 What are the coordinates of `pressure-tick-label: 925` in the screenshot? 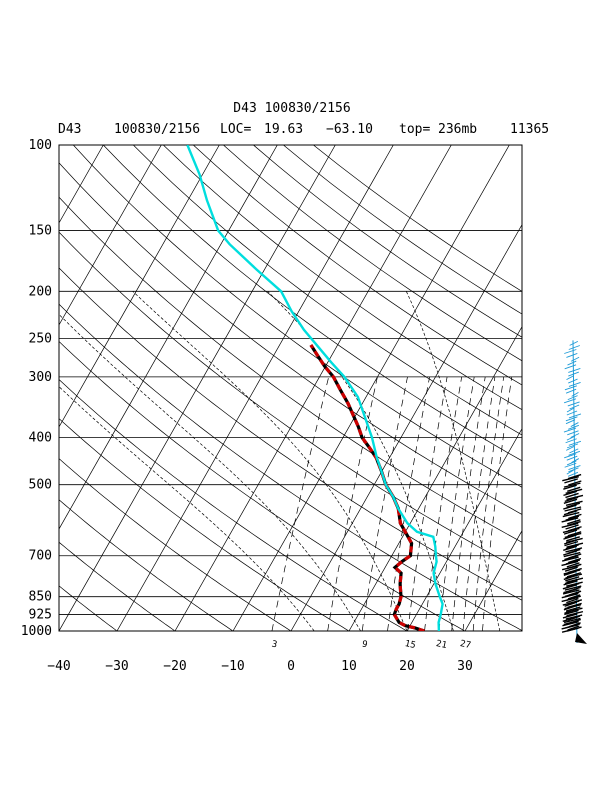 It's located at (40, 615).